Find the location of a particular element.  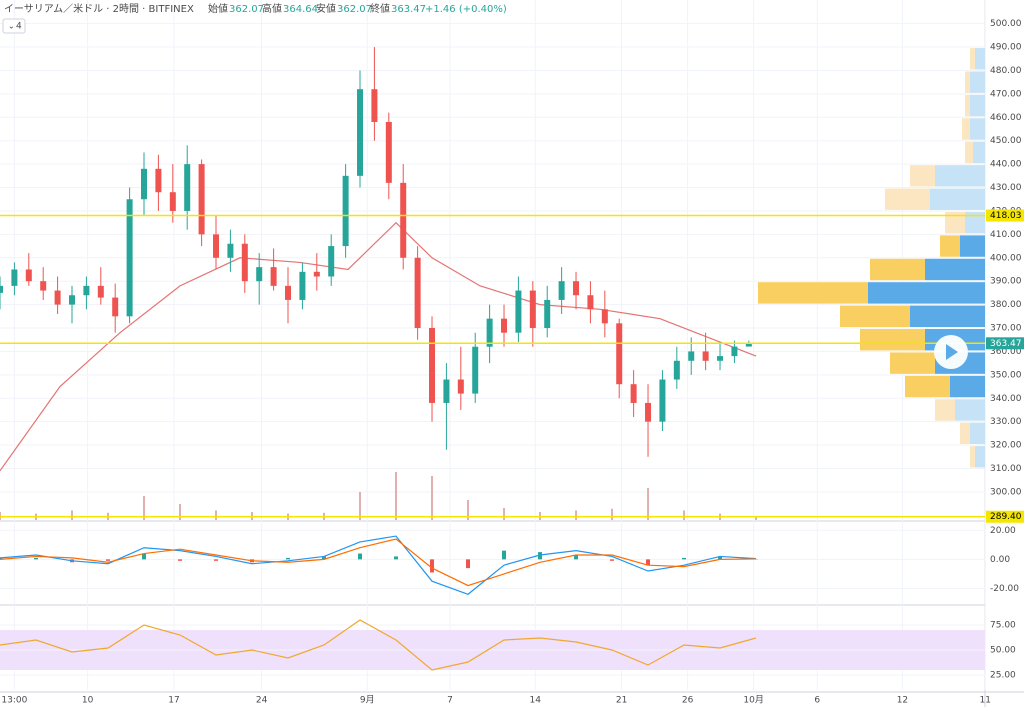

x-tick-label: 10月 is located at coordinates (753, 700).